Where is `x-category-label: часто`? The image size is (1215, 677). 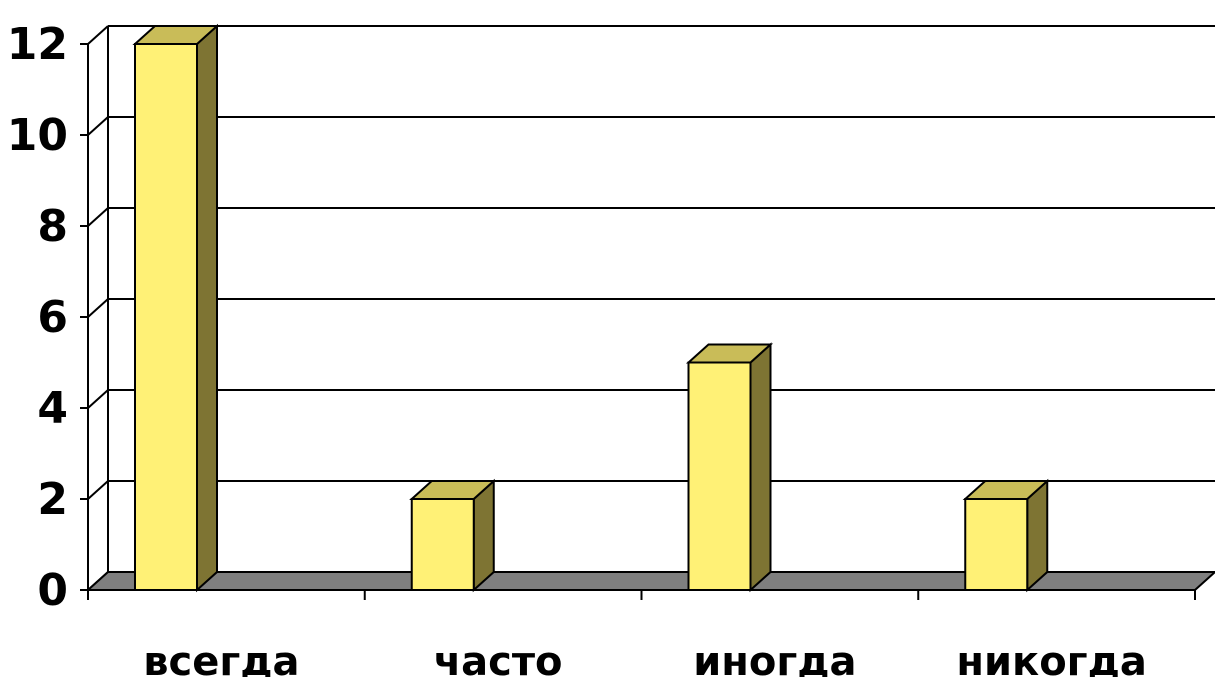 x-category-label: часто is located at coordinates (498, 658).